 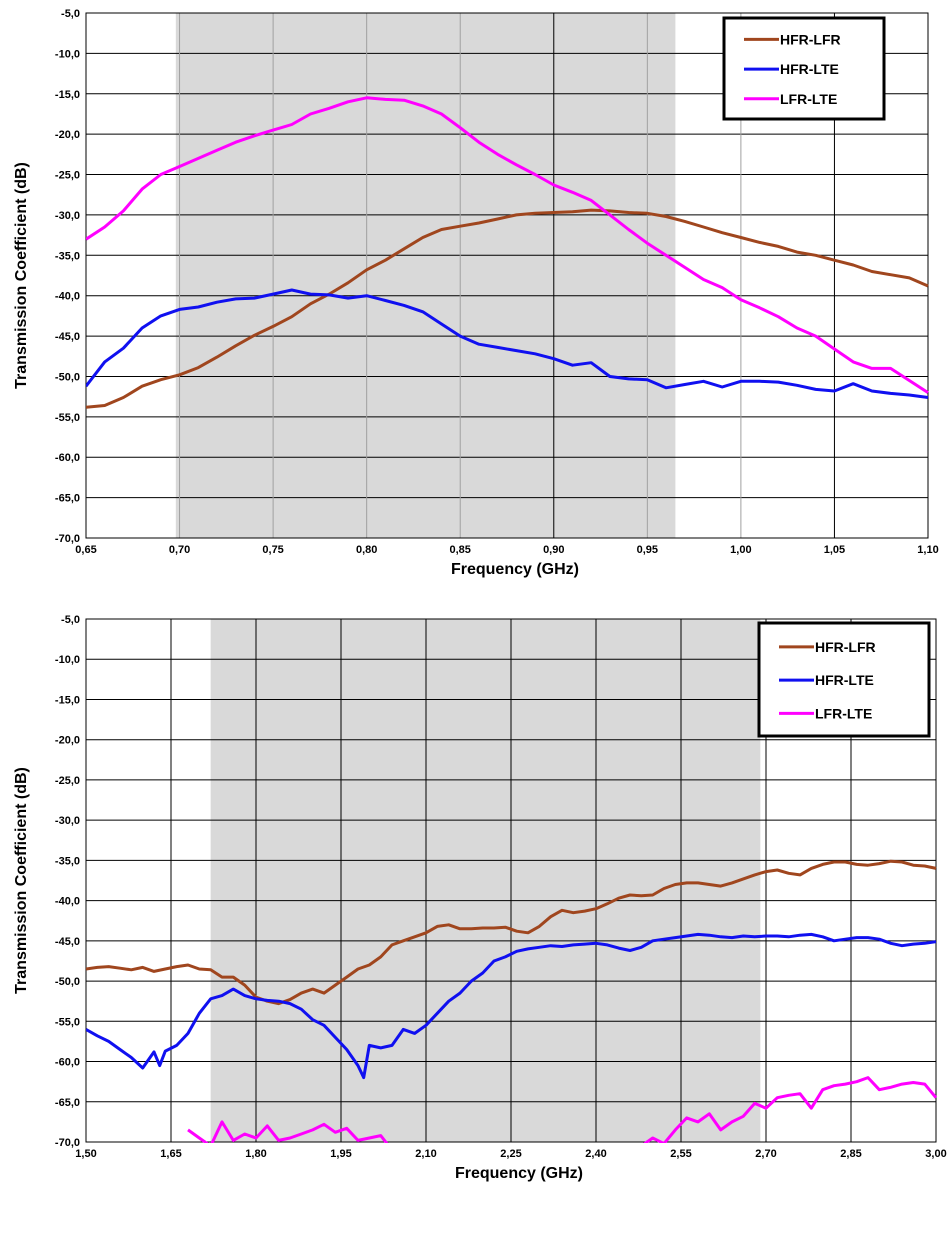 I want to click on x-tick-label: 1,65, so click(x=170, y=1154).